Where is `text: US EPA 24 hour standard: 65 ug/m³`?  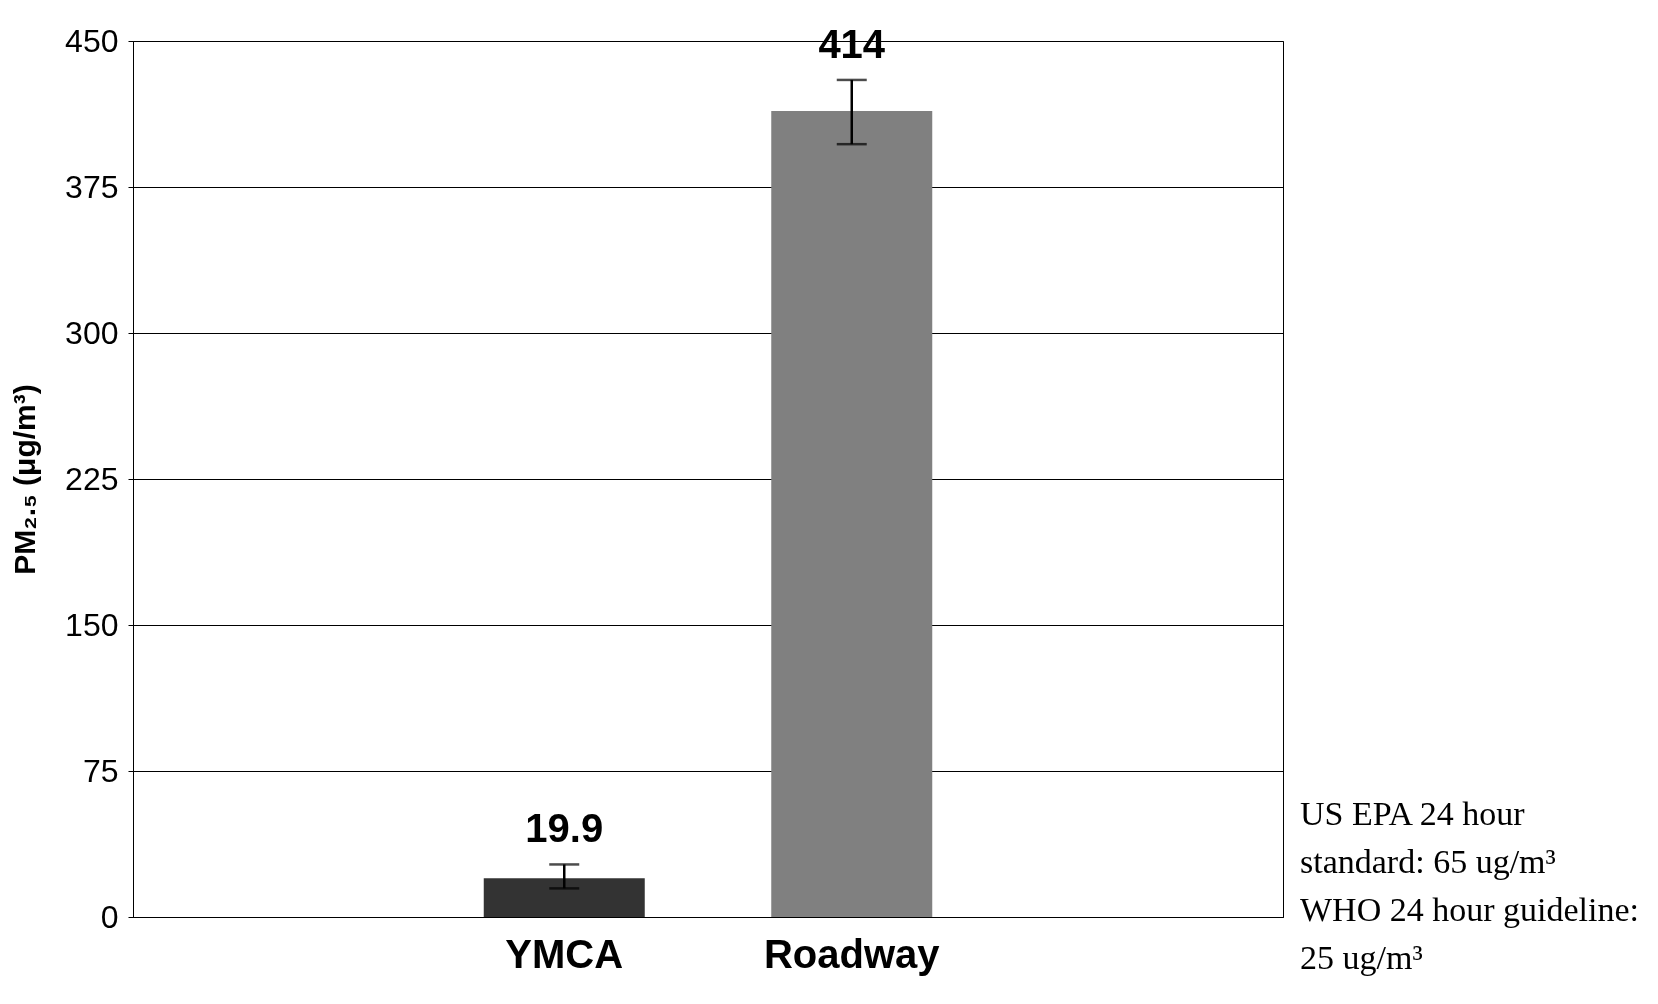 text: US EPA 24 hour standard: 65 ug/m³ is located at coordinates (1428, 838).